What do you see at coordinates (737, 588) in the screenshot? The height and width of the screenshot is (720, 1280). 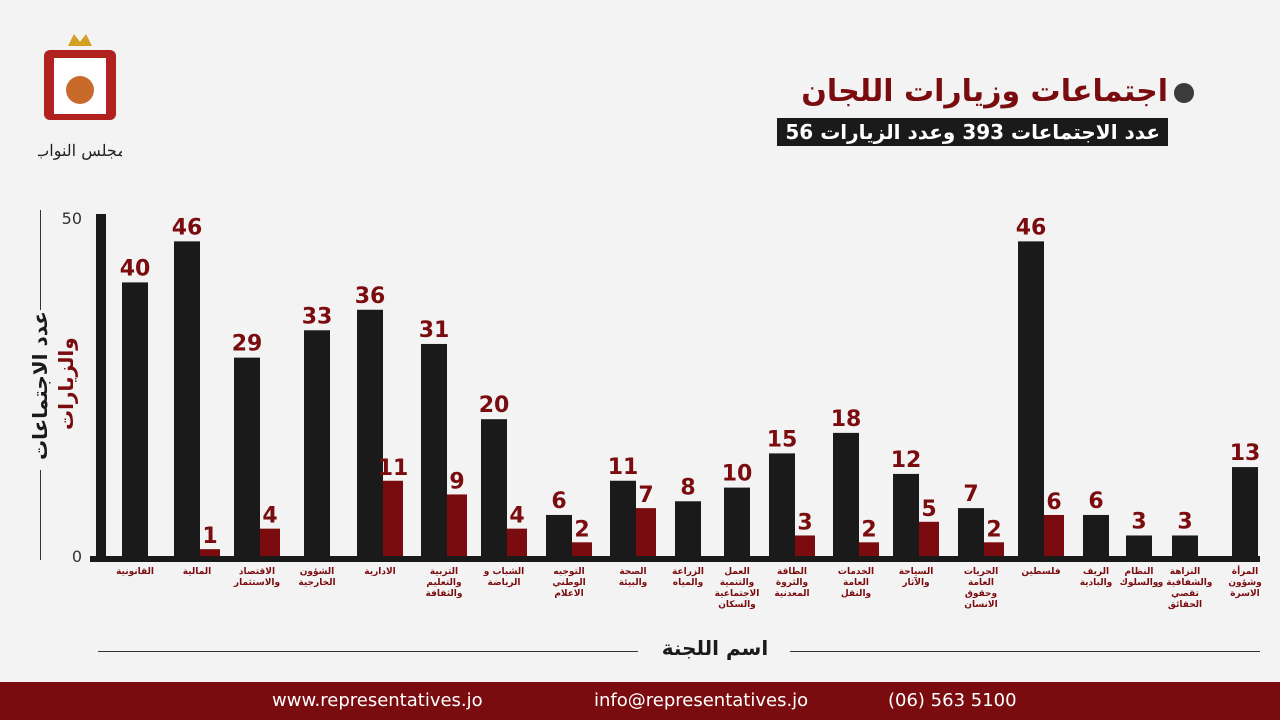 I see `category-label: العمل والتنمية الاجتماعية والسكان` at bounding box center [737, 588].